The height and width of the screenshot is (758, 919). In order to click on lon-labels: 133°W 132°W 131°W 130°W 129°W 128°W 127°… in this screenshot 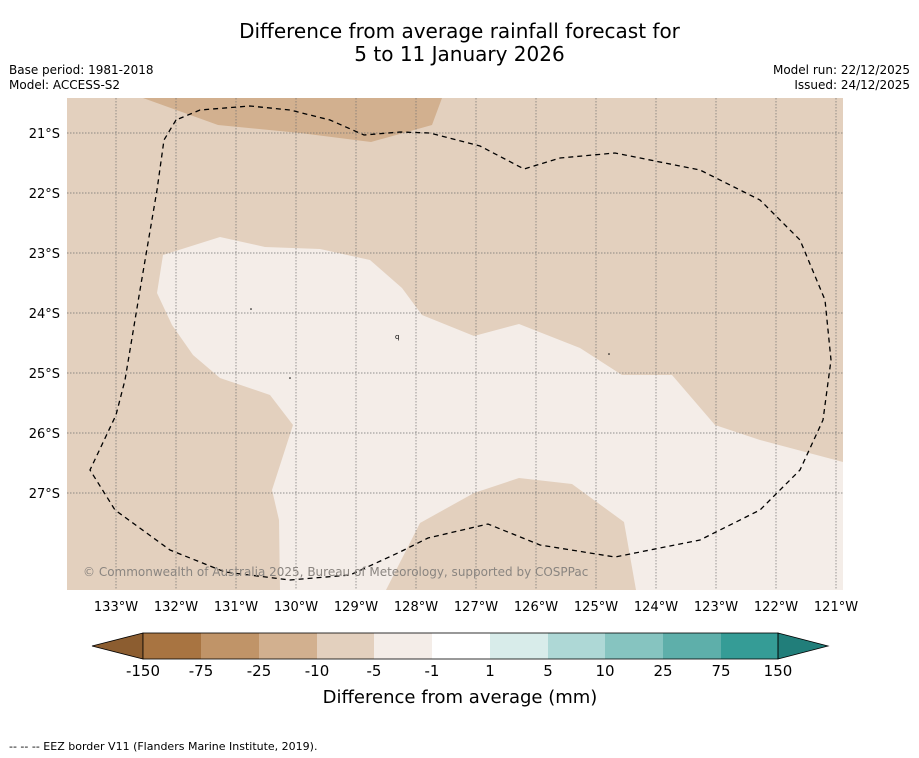, I will do `click(476, 607)`.